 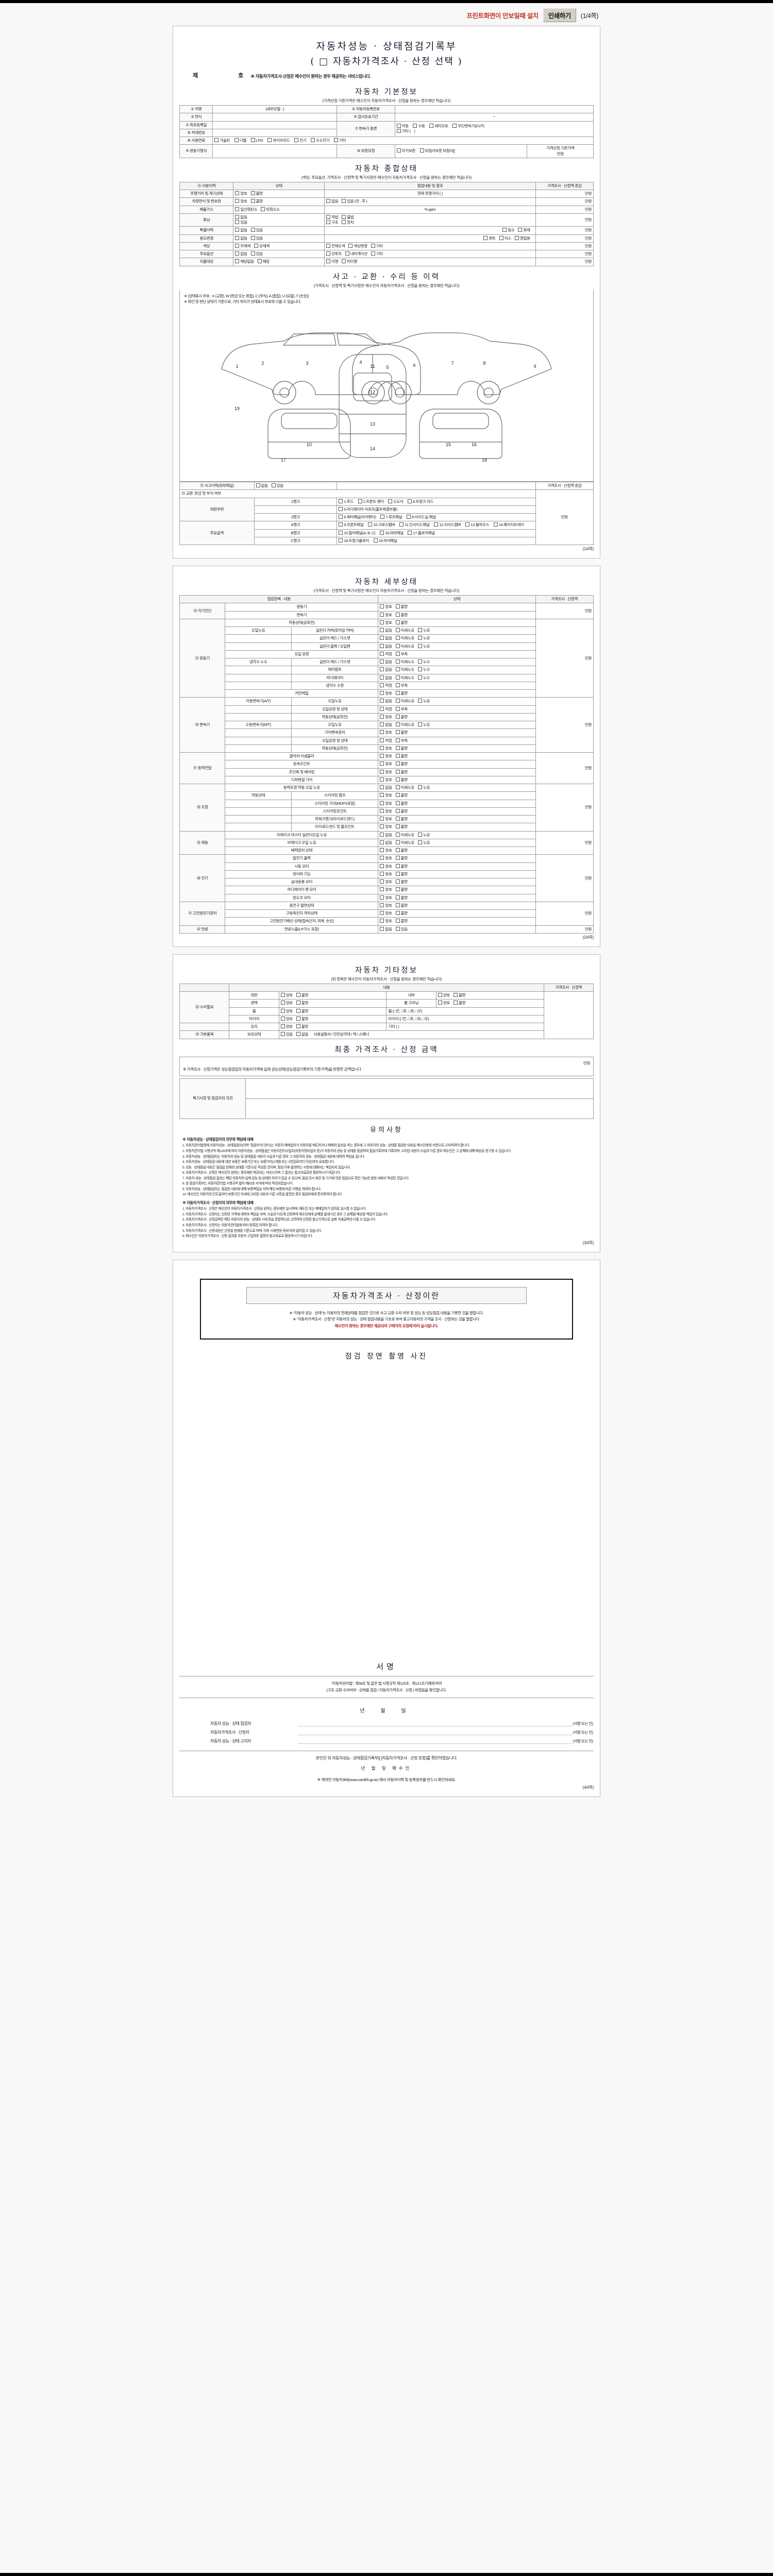 I want to click on checkbox-not-applicable, so click(x=237, y=261).